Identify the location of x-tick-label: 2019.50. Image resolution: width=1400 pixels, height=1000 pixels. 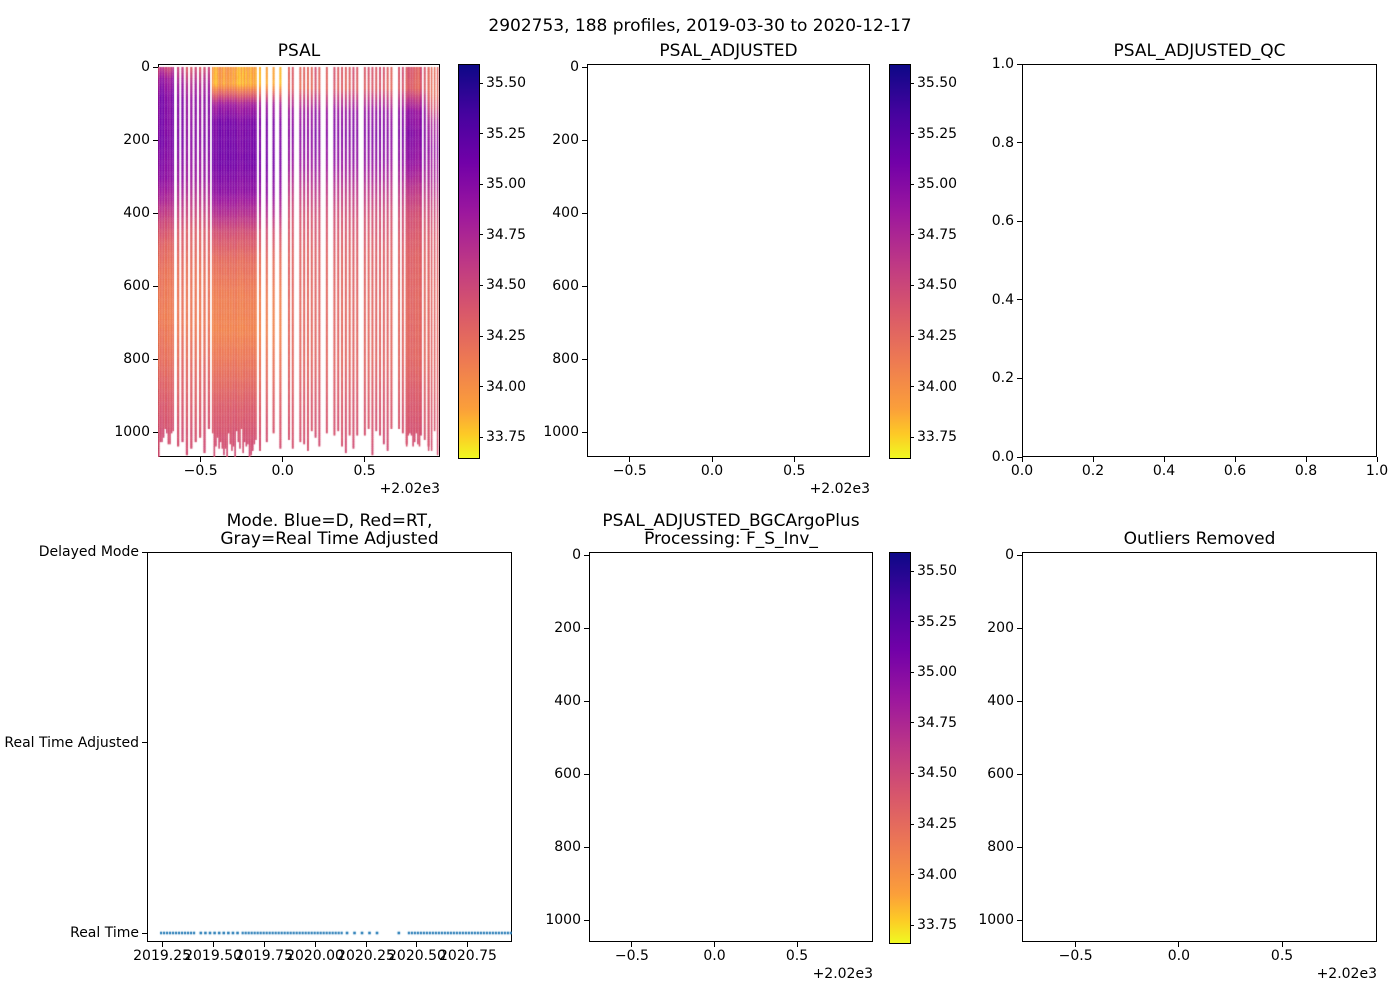
(213, 956).